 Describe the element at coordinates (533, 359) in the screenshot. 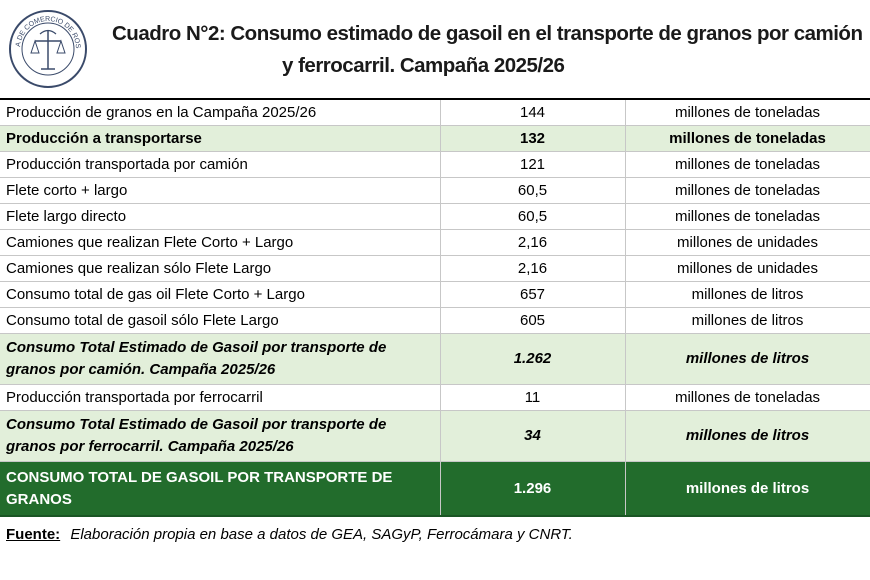

I see `row-value: 1.262` at that location.